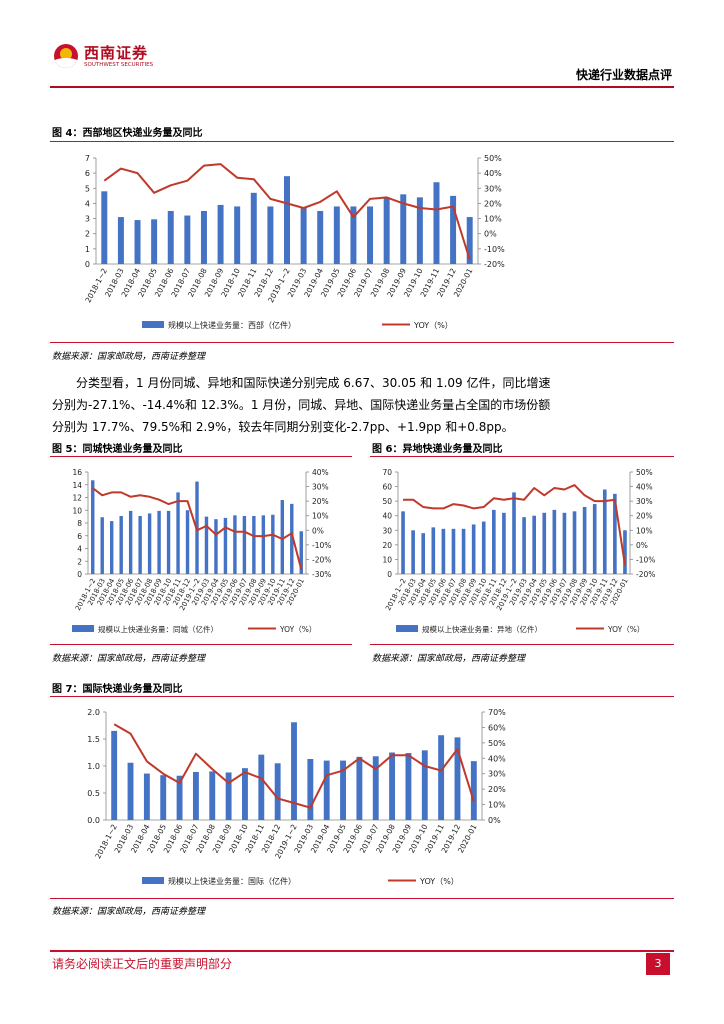  What do you see at coordinates (644, 487) in the screenshot?
I see `right-tick-label: 40%` at bounding box center [644, 487].